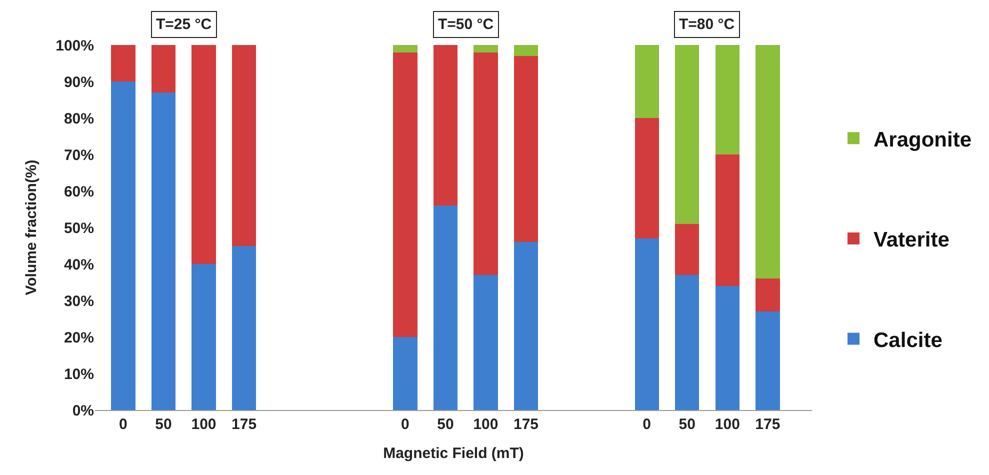 The image size is (989, 475). What do you see at coordinates (31, 228) in the screenshot?
I see `y-axis-title: Volume fraction(%)` at bounding box center [31, 228].